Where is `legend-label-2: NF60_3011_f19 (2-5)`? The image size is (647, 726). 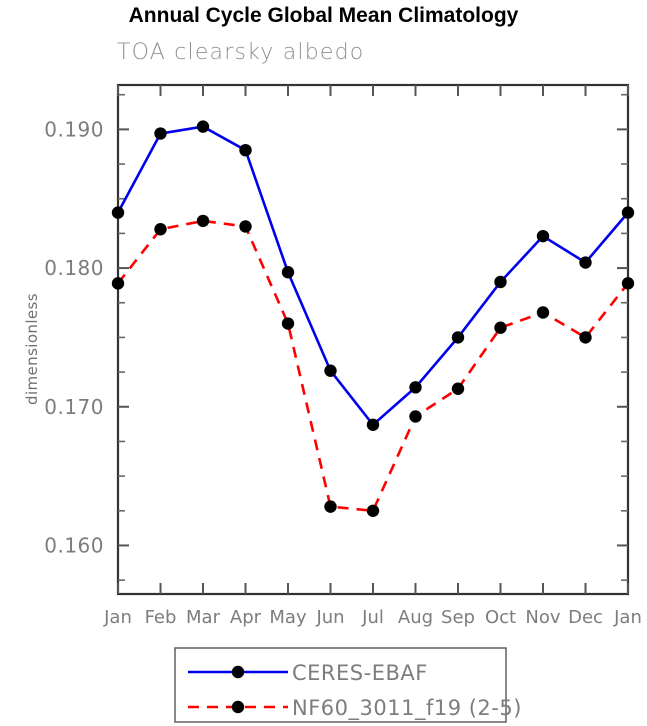 legend-label-2: NF60_3011_f19 (2-5) is located at coordinates (407, 708).